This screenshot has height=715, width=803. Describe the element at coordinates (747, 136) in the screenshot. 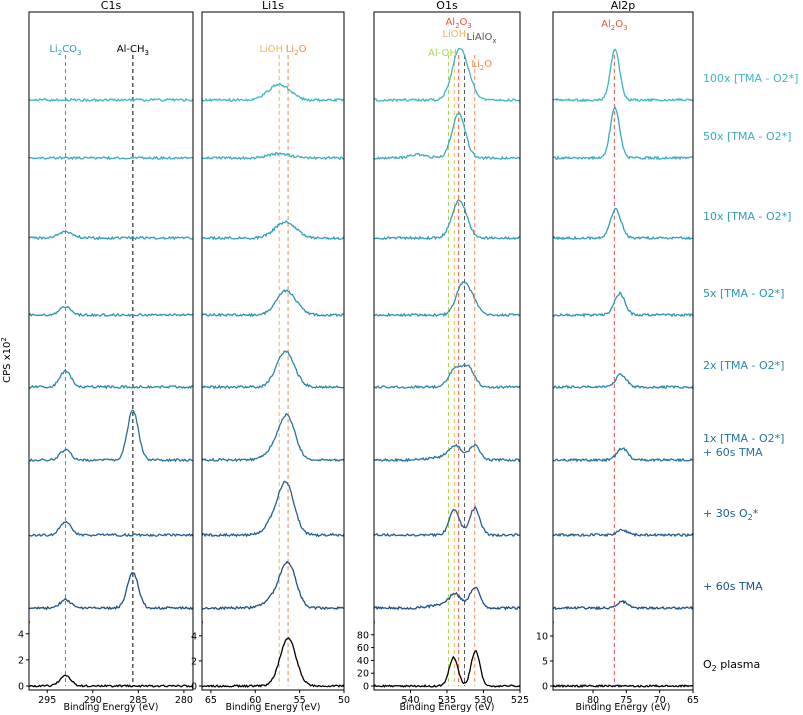

I see `sample-label: 50x [TMA - O2*]` at that location.